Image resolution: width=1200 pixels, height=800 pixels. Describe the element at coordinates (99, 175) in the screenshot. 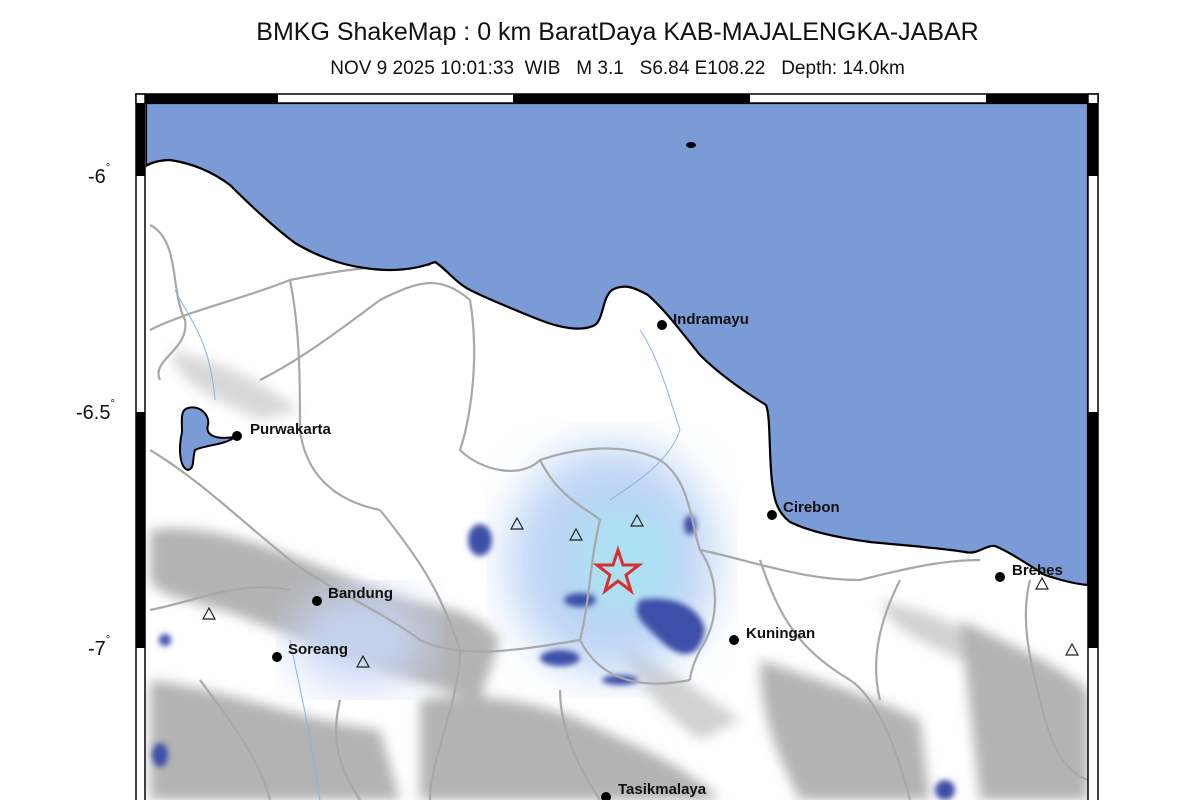

I see `lat-label-6: -6°` at that location.